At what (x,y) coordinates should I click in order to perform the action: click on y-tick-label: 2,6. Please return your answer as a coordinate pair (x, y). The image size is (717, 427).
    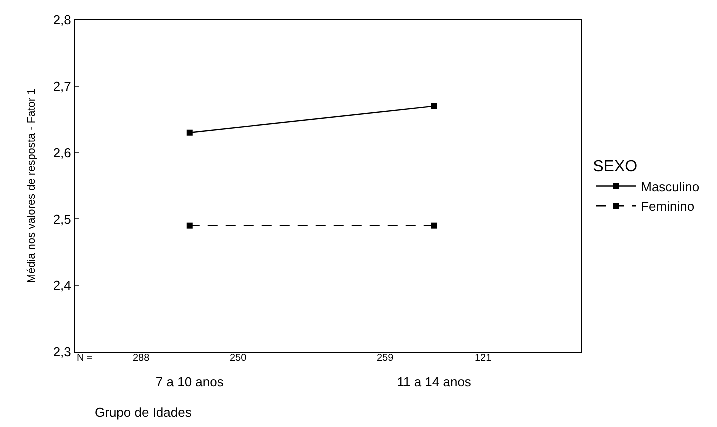
    Looking at the image, I should click on (62, 152).